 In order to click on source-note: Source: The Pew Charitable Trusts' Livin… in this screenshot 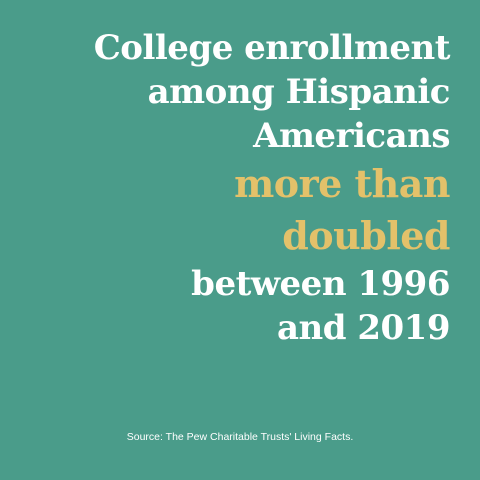, I will do `click(240, 437)`.